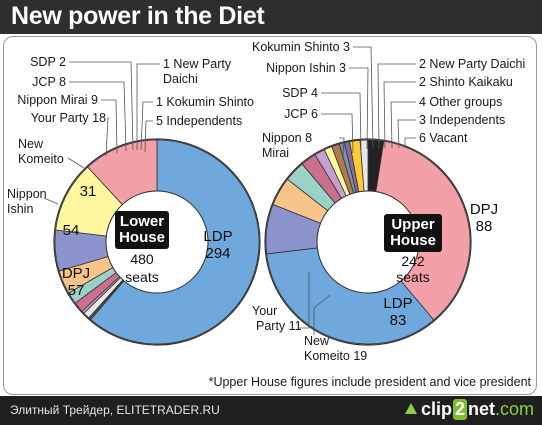  What do you see at coordinates (466, 82) in the screenshot?
I see `callout-shinto-kaikaku: 2 Shinto Kaikaku` at bounding box center [466, 82].